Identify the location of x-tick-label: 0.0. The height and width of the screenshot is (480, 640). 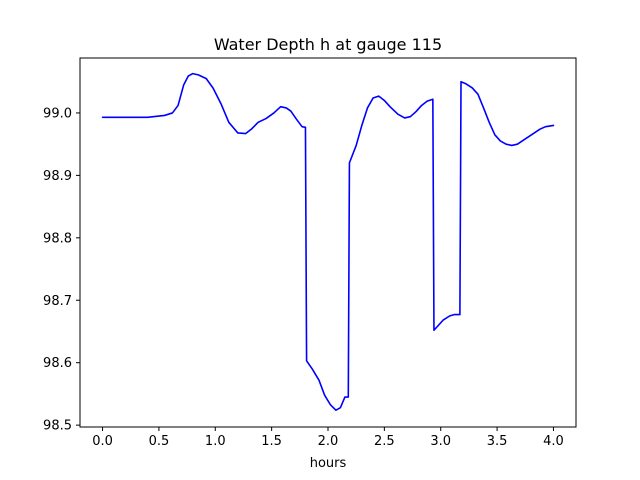
(102, 441).